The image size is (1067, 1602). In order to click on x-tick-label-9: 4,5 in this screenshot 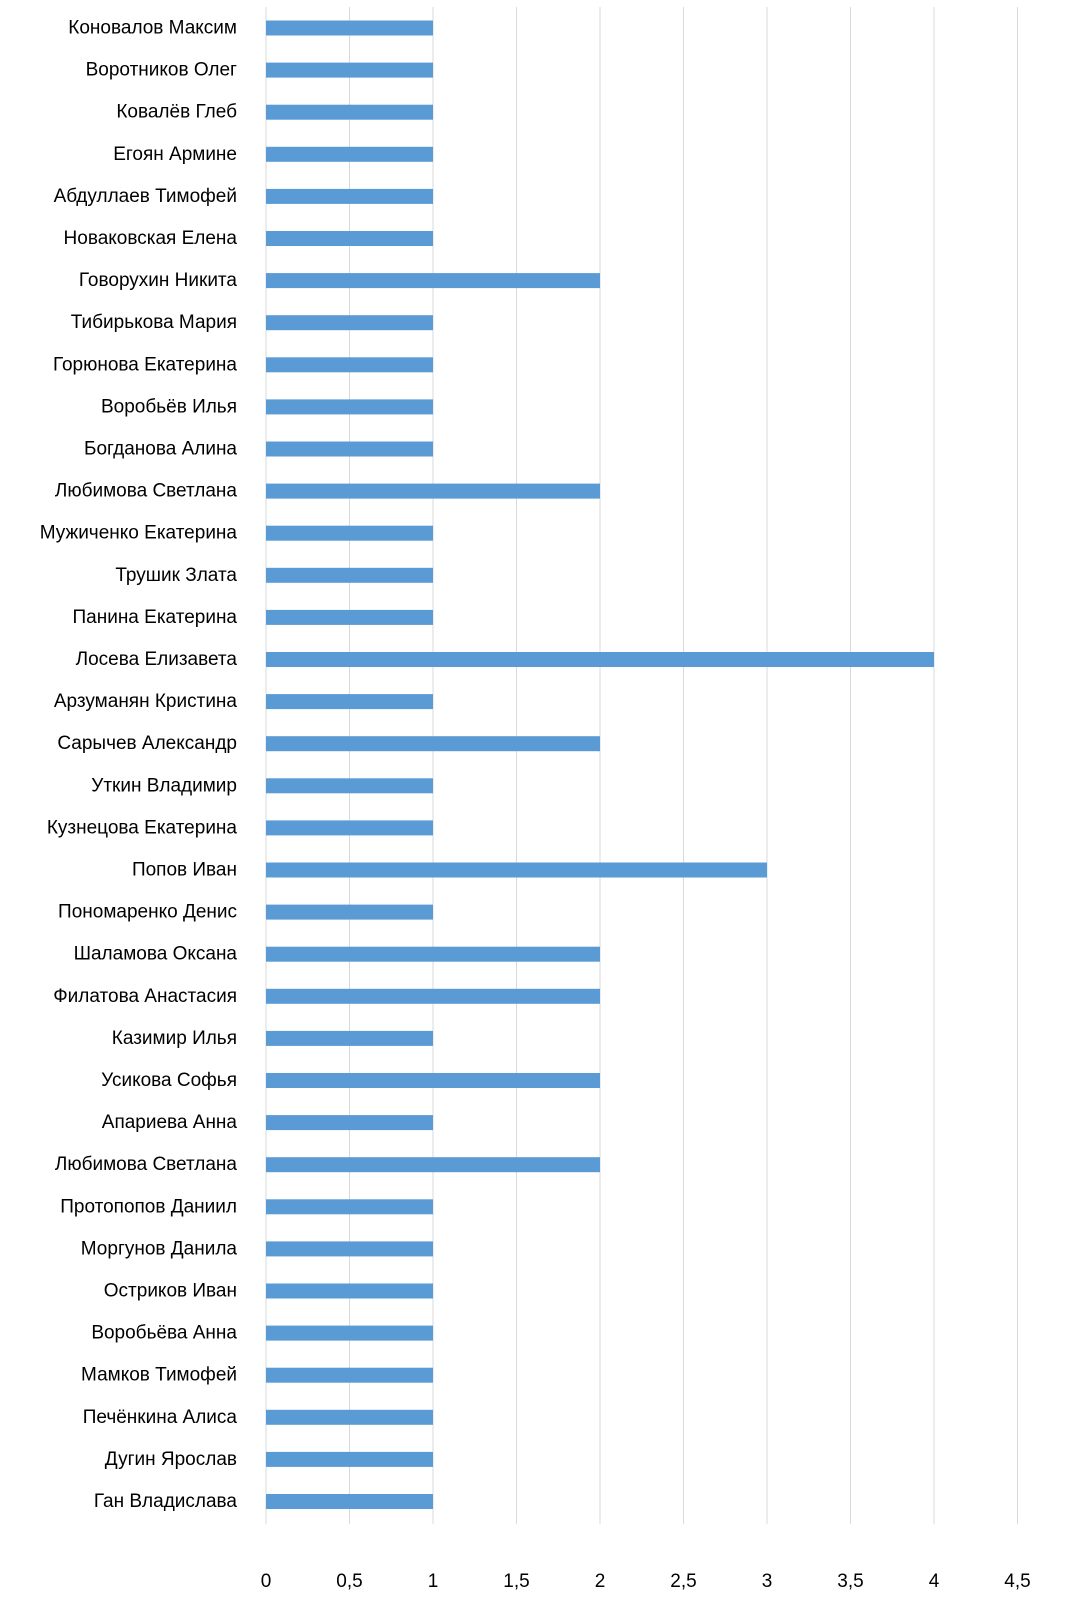, I will do `click(1017, 1581)`.